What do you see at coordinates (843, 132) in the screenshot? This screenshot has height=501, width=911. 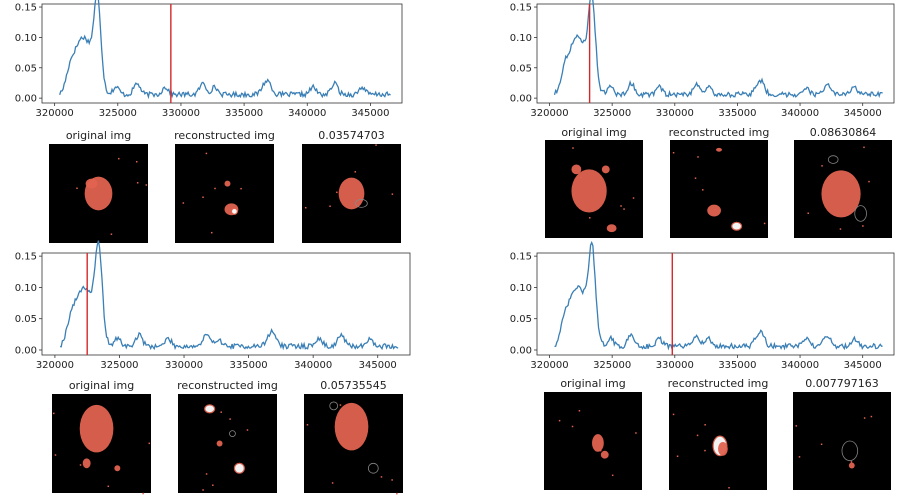 I see `panel-title: 0.08630864` at bounding box center [843, 132].